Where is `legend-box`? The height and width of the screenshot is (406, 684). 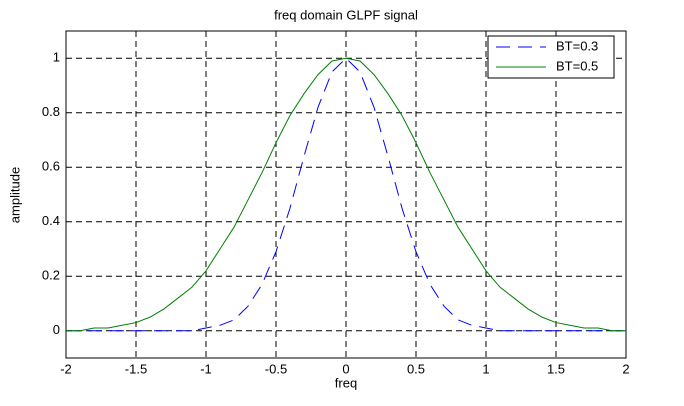
legend-box is located at coordinates (551, 57).